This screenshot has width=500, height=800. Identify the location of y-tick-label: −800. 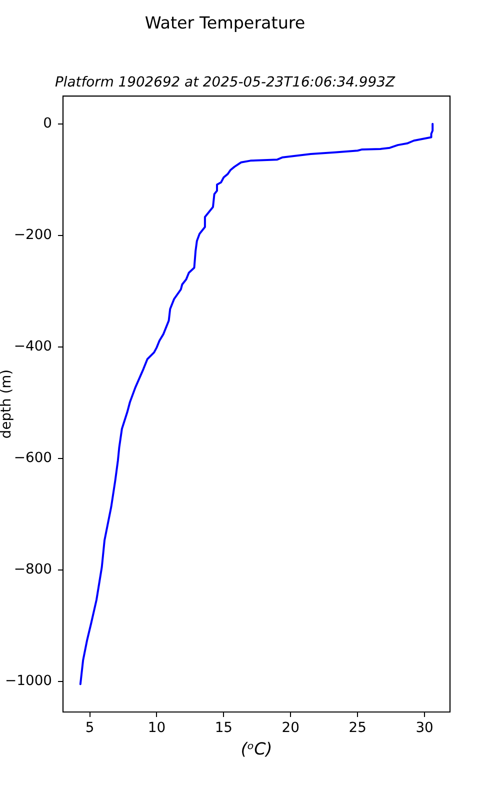
(33, 569).